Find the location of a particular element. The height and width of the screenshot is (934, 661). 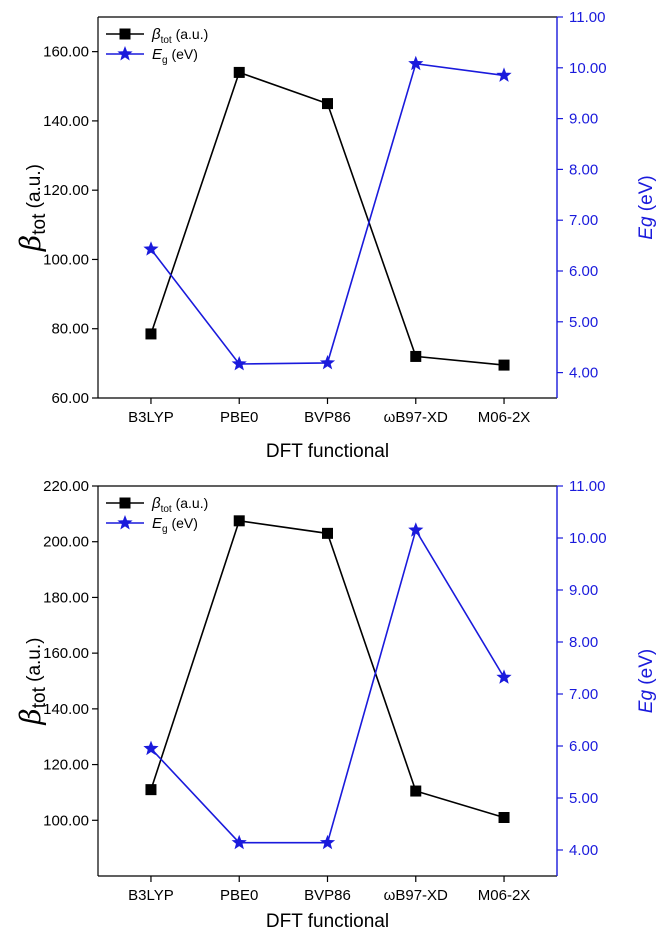

legend-star-marker is located at coordinates (125, 522).